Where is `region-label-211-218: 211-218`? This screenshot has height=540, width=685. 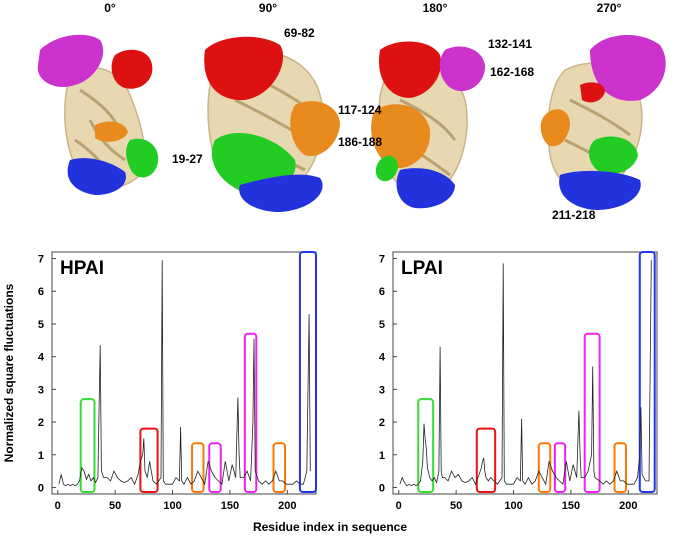
region-label-211-218: 211-218 is located at coordinates (574, 215).